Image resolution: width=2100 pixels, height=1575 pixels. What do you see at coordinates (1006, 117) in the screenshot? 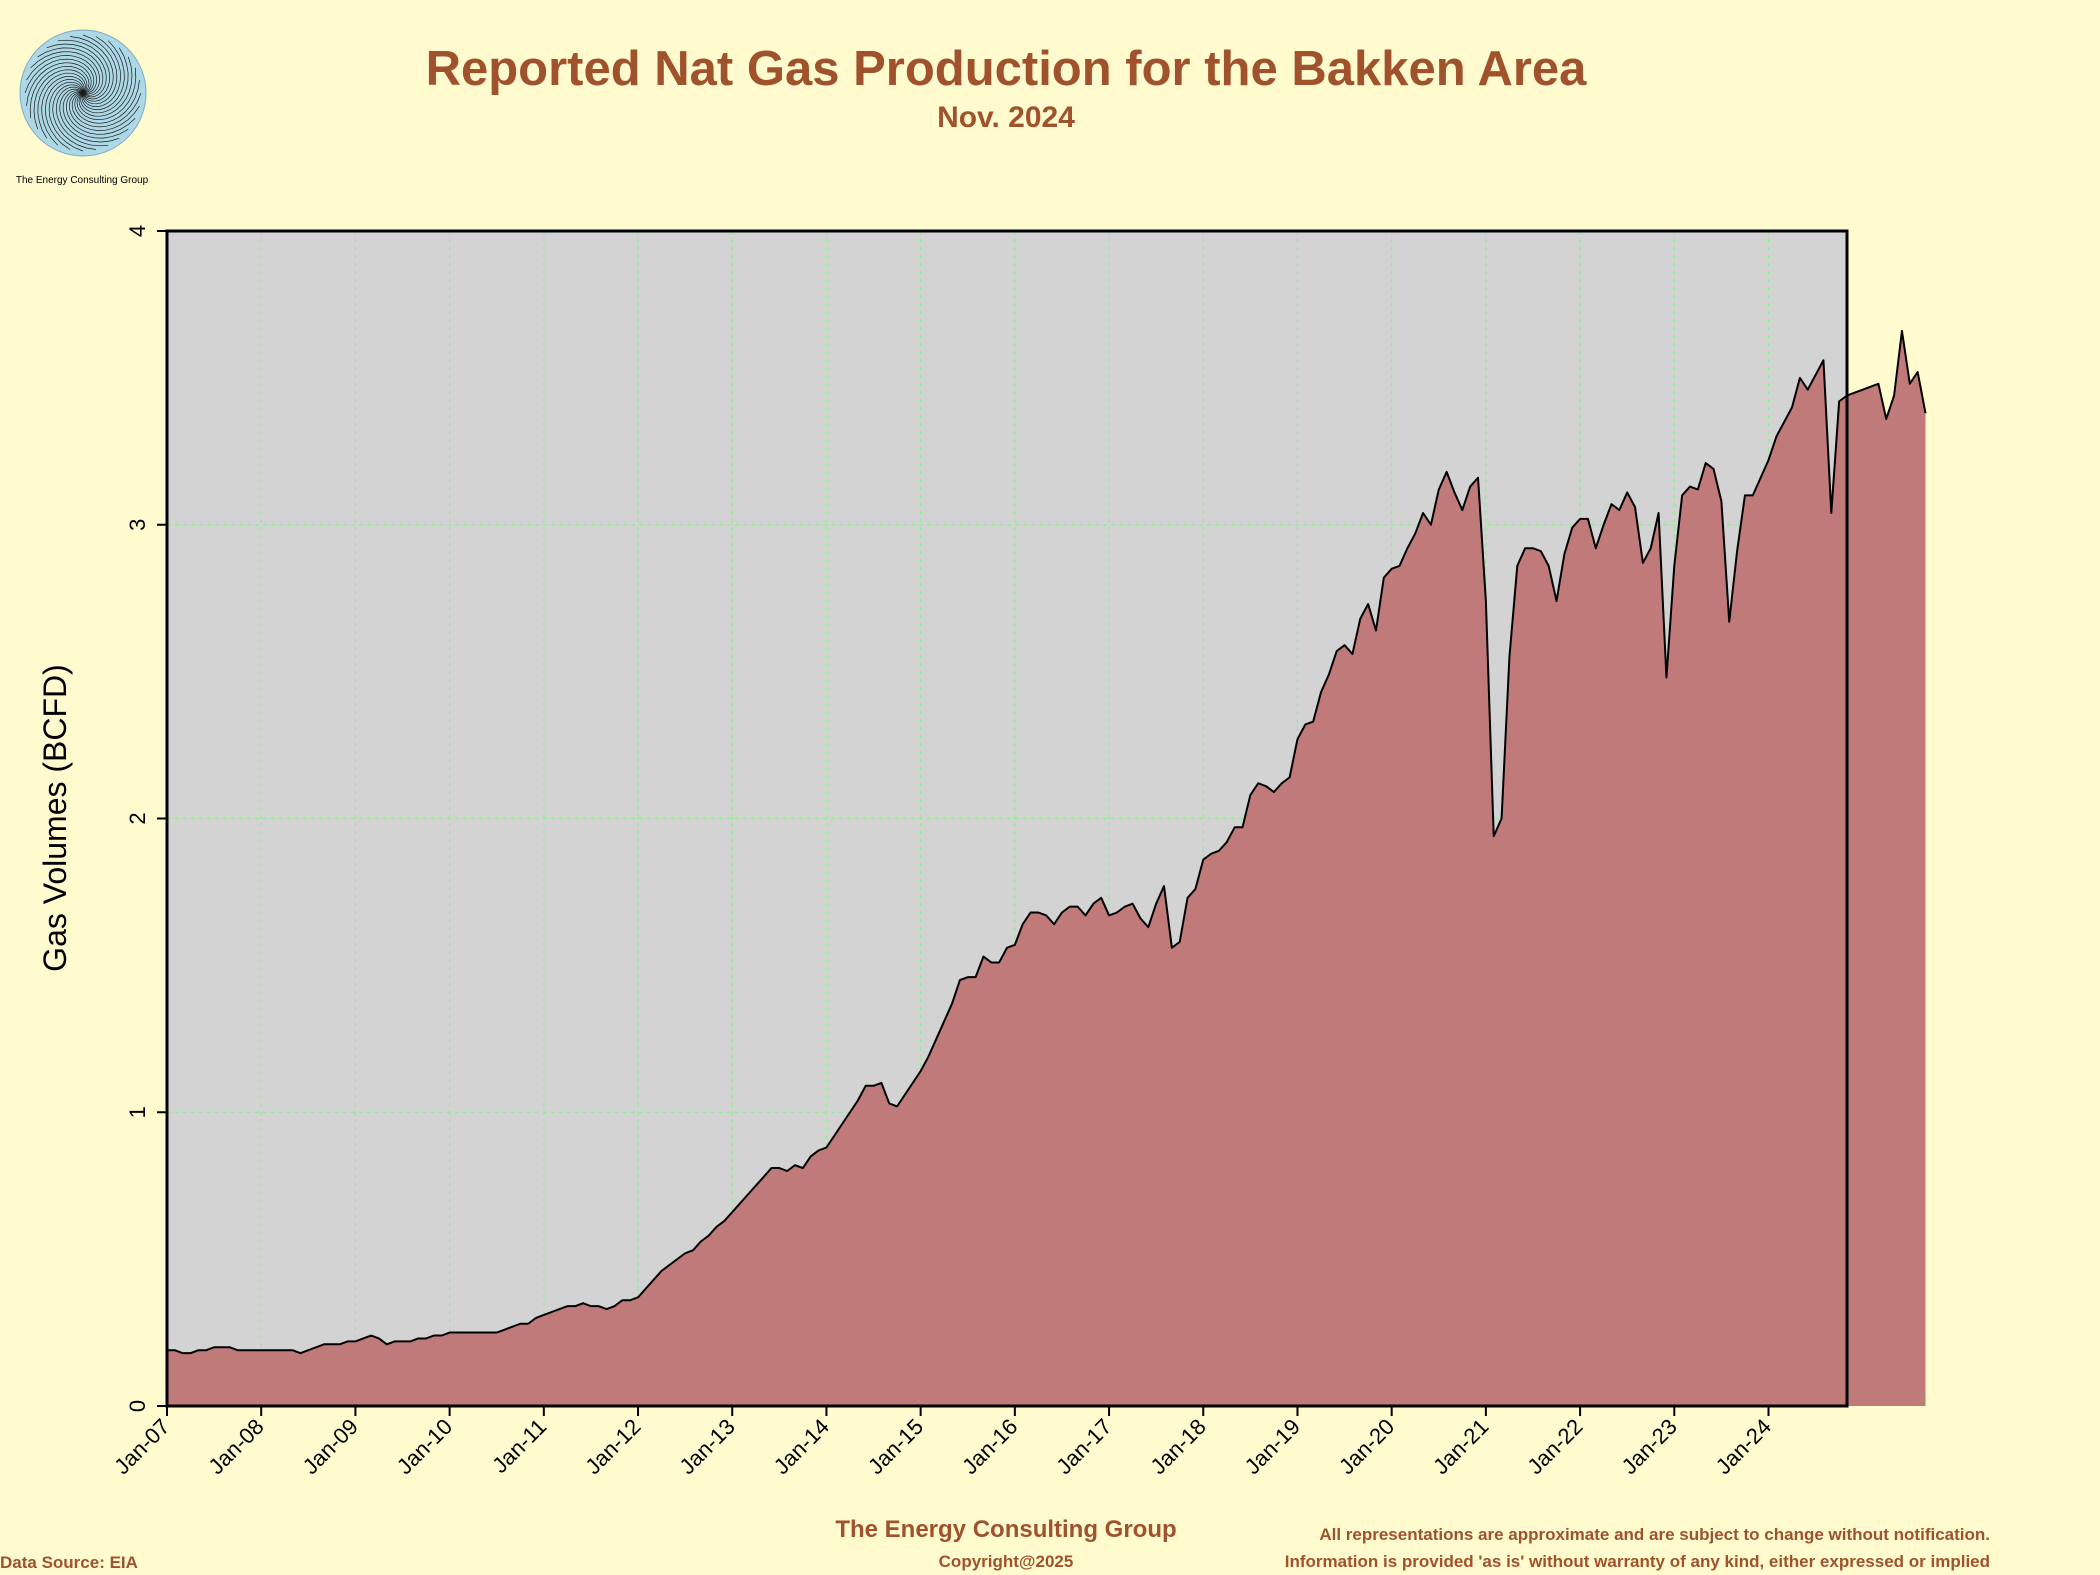
I see `chart-subtitle: Nov. 2024` at bounding box center [1006, 117].